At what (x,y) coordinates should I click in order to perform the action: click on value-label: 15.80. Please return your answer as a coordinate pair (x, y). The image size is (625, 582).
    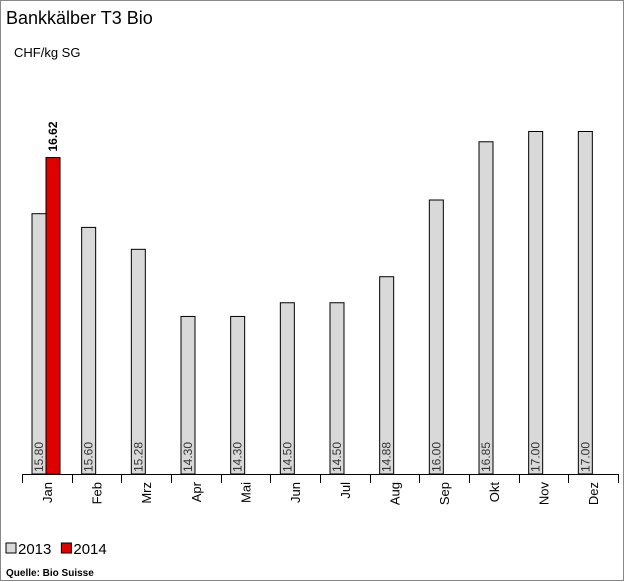
    Looking at the image, I should click on (39, 457).